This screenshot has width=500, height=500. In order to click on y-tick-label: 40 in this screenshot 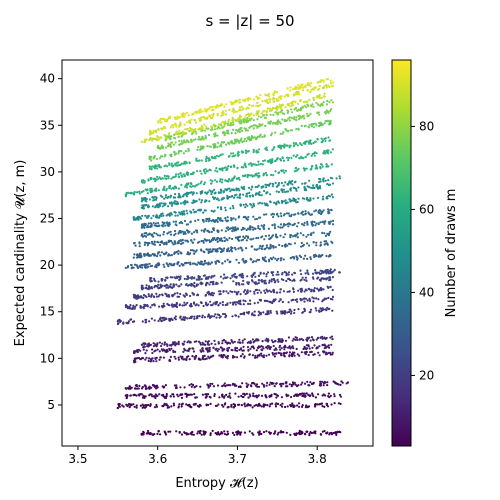, I will do `click(47, 79)`.